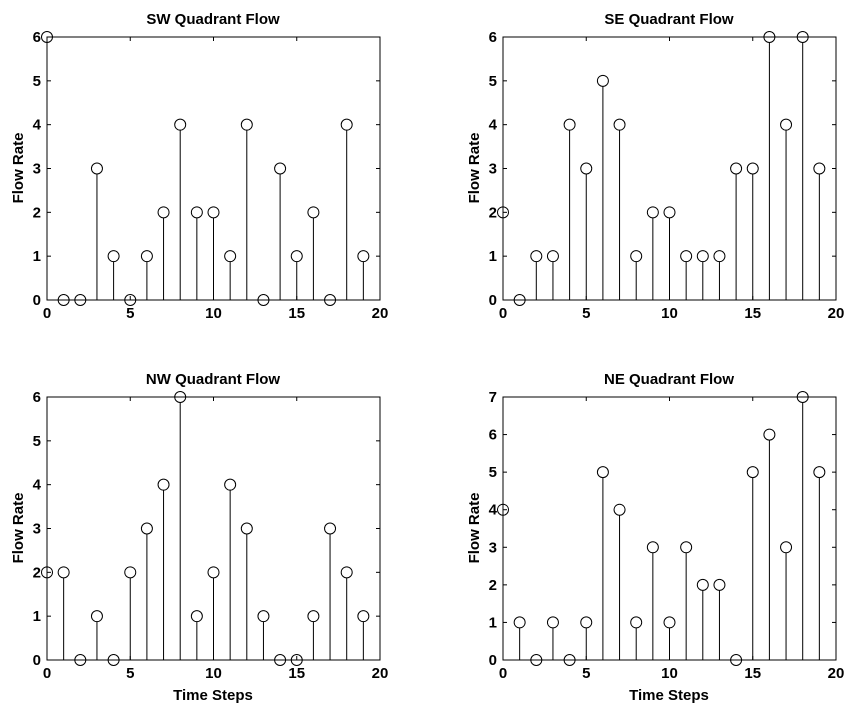 The image size is (847, 709). What do you see at coordinates (380, 673) in the screenshot?
I see `x-tick-label: 20` at bounding box center [380, 673].